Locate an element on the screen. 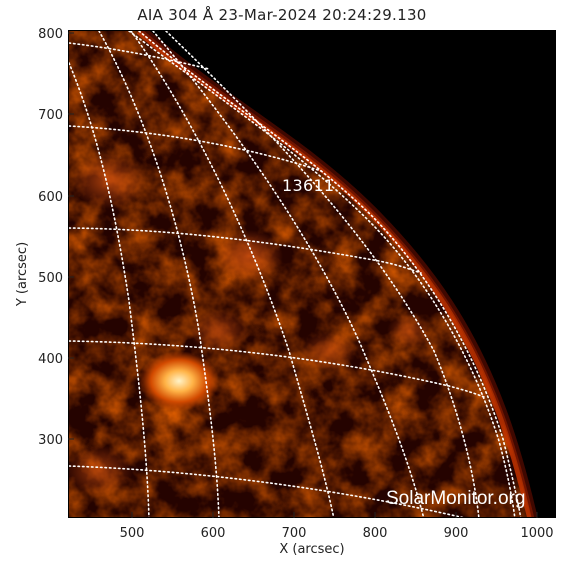 The image size is (564, 564). x-tick-label: 1000 is located at coordinates (536, 533).